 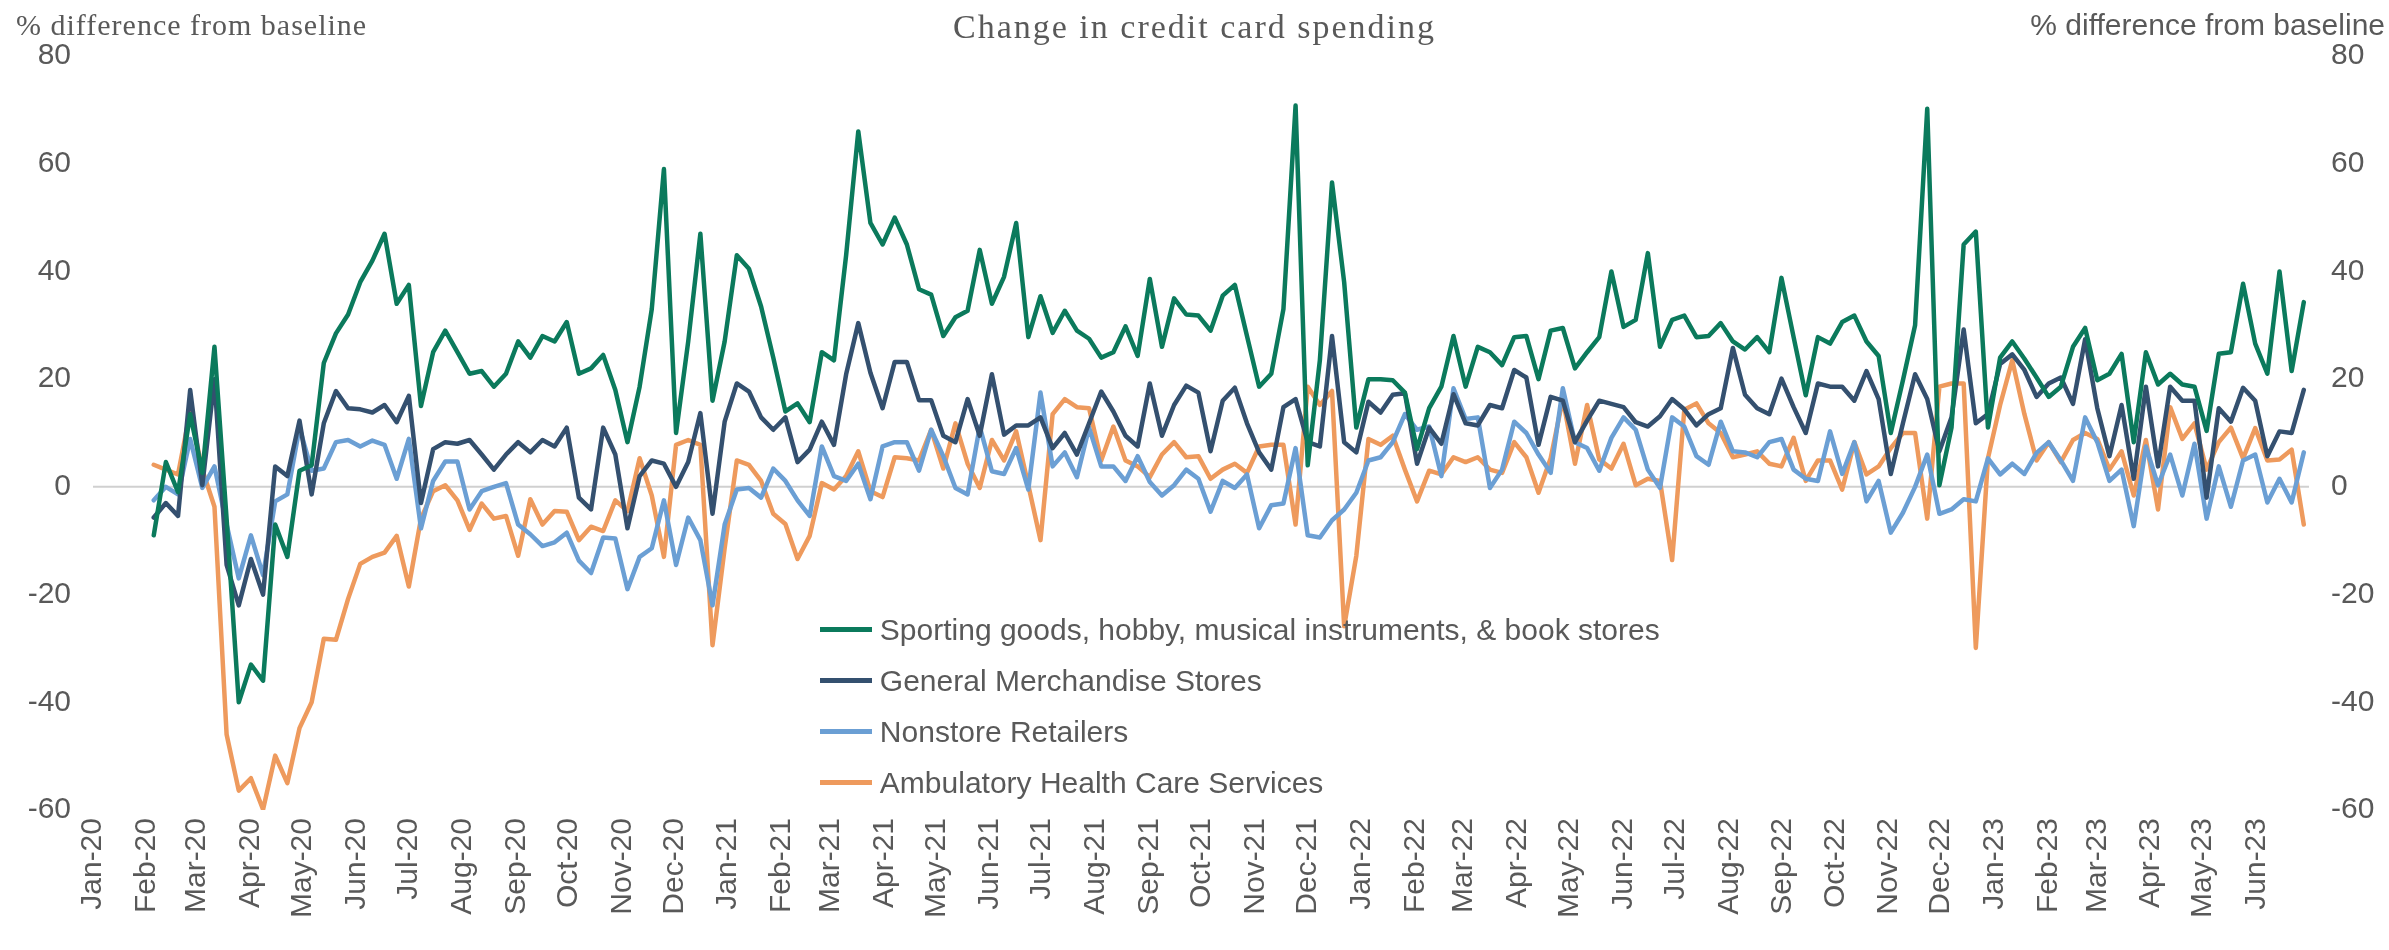 I want to click on x-tick-label: Jun-20, so click(x=355, y=864).